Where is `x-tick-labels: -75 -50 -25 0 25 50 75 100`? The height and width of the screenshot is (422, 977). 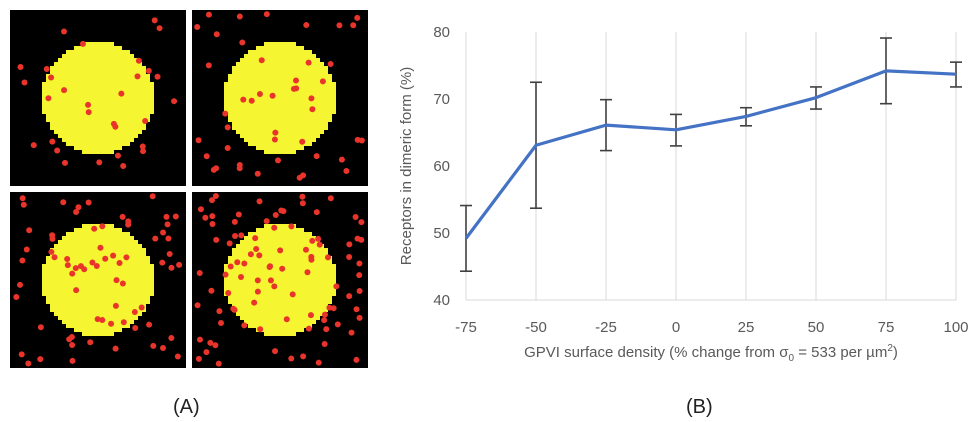
x-tick-labels: -75 -50 -25 0 25 50 75 100 is located at coordinates (711, 327).